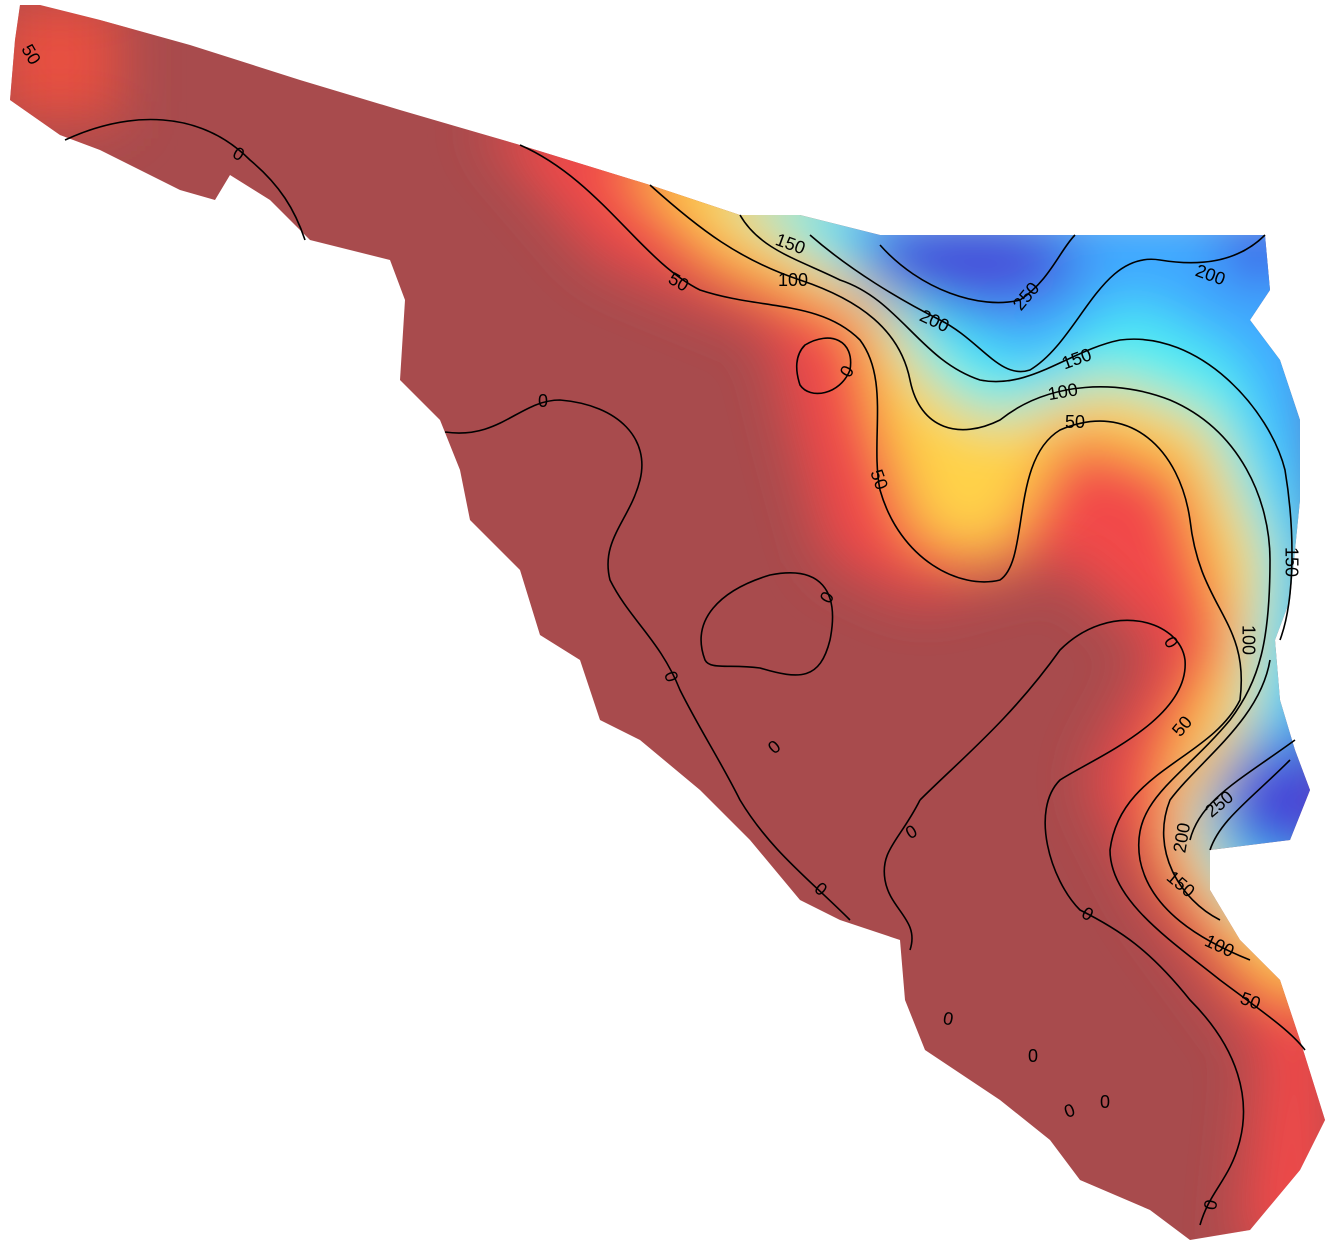 The image size is (1333, 1252). What do you see at coordinates (1075, 422) in the screenshot?
I see `contour-label: 50` at bounding box center [1075, 422].